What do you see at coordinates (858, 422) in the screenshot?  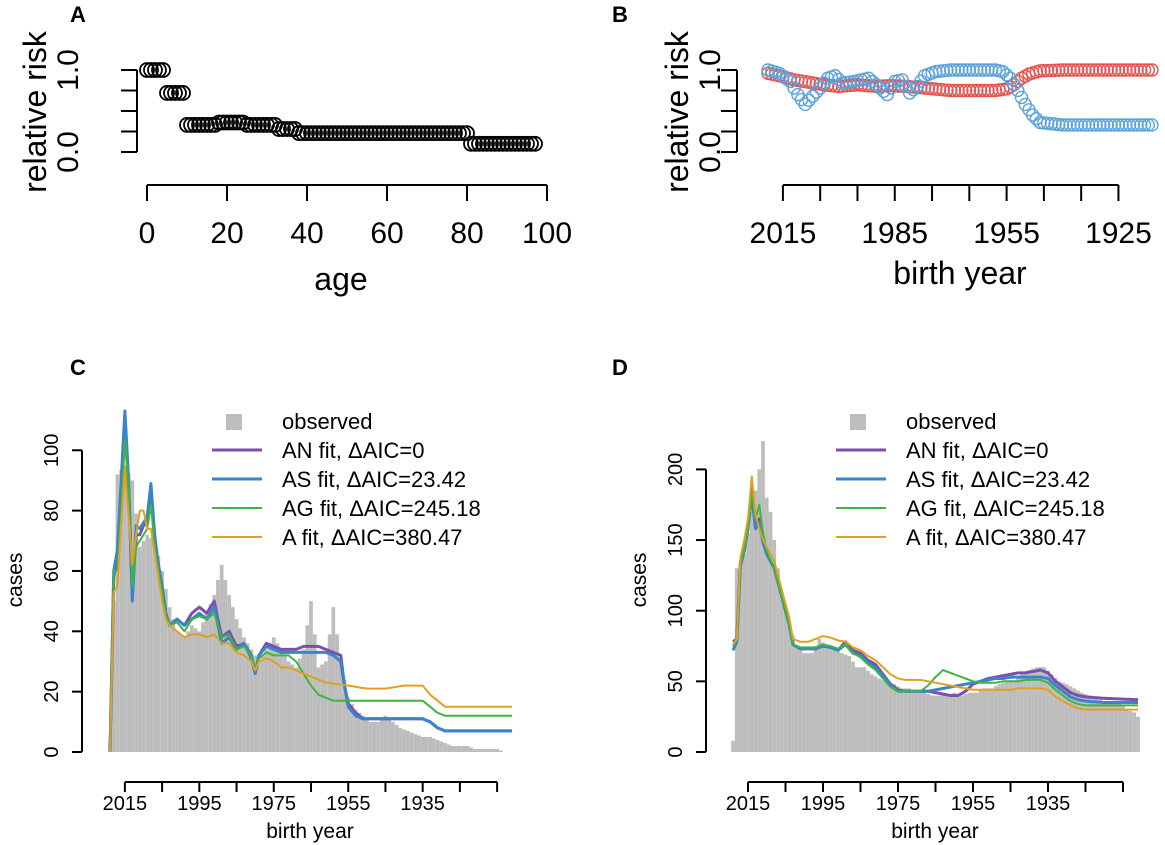 I see `panel-d-legend-observed-swatch` at bounding box center [858, 422].